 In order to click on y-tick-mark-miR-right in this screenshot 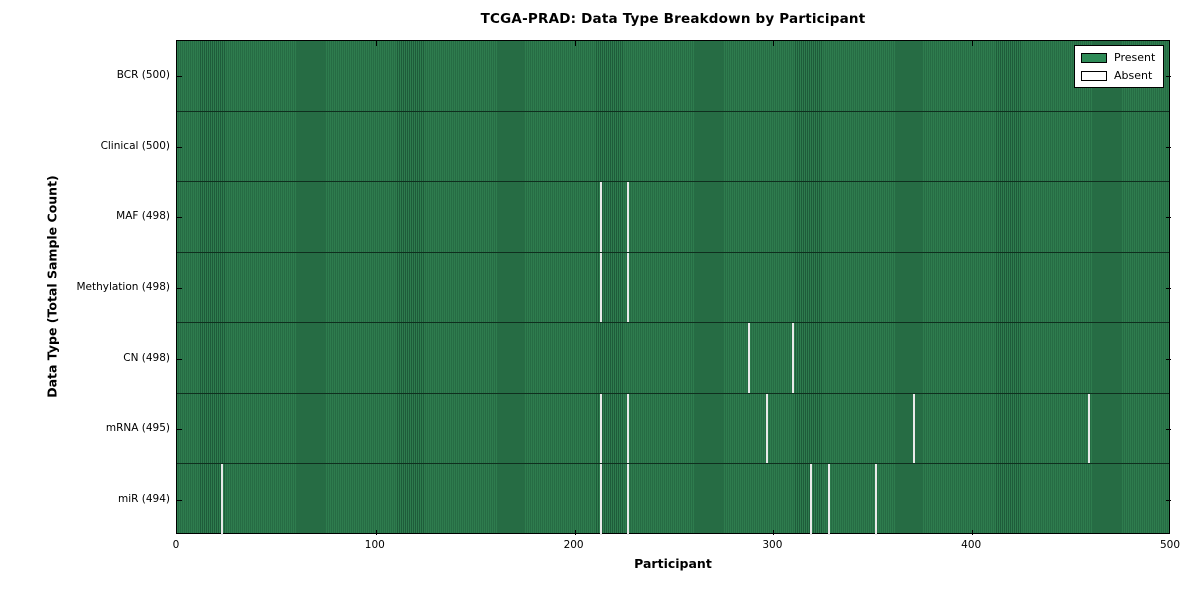, I will do `click(1168, 500)`.